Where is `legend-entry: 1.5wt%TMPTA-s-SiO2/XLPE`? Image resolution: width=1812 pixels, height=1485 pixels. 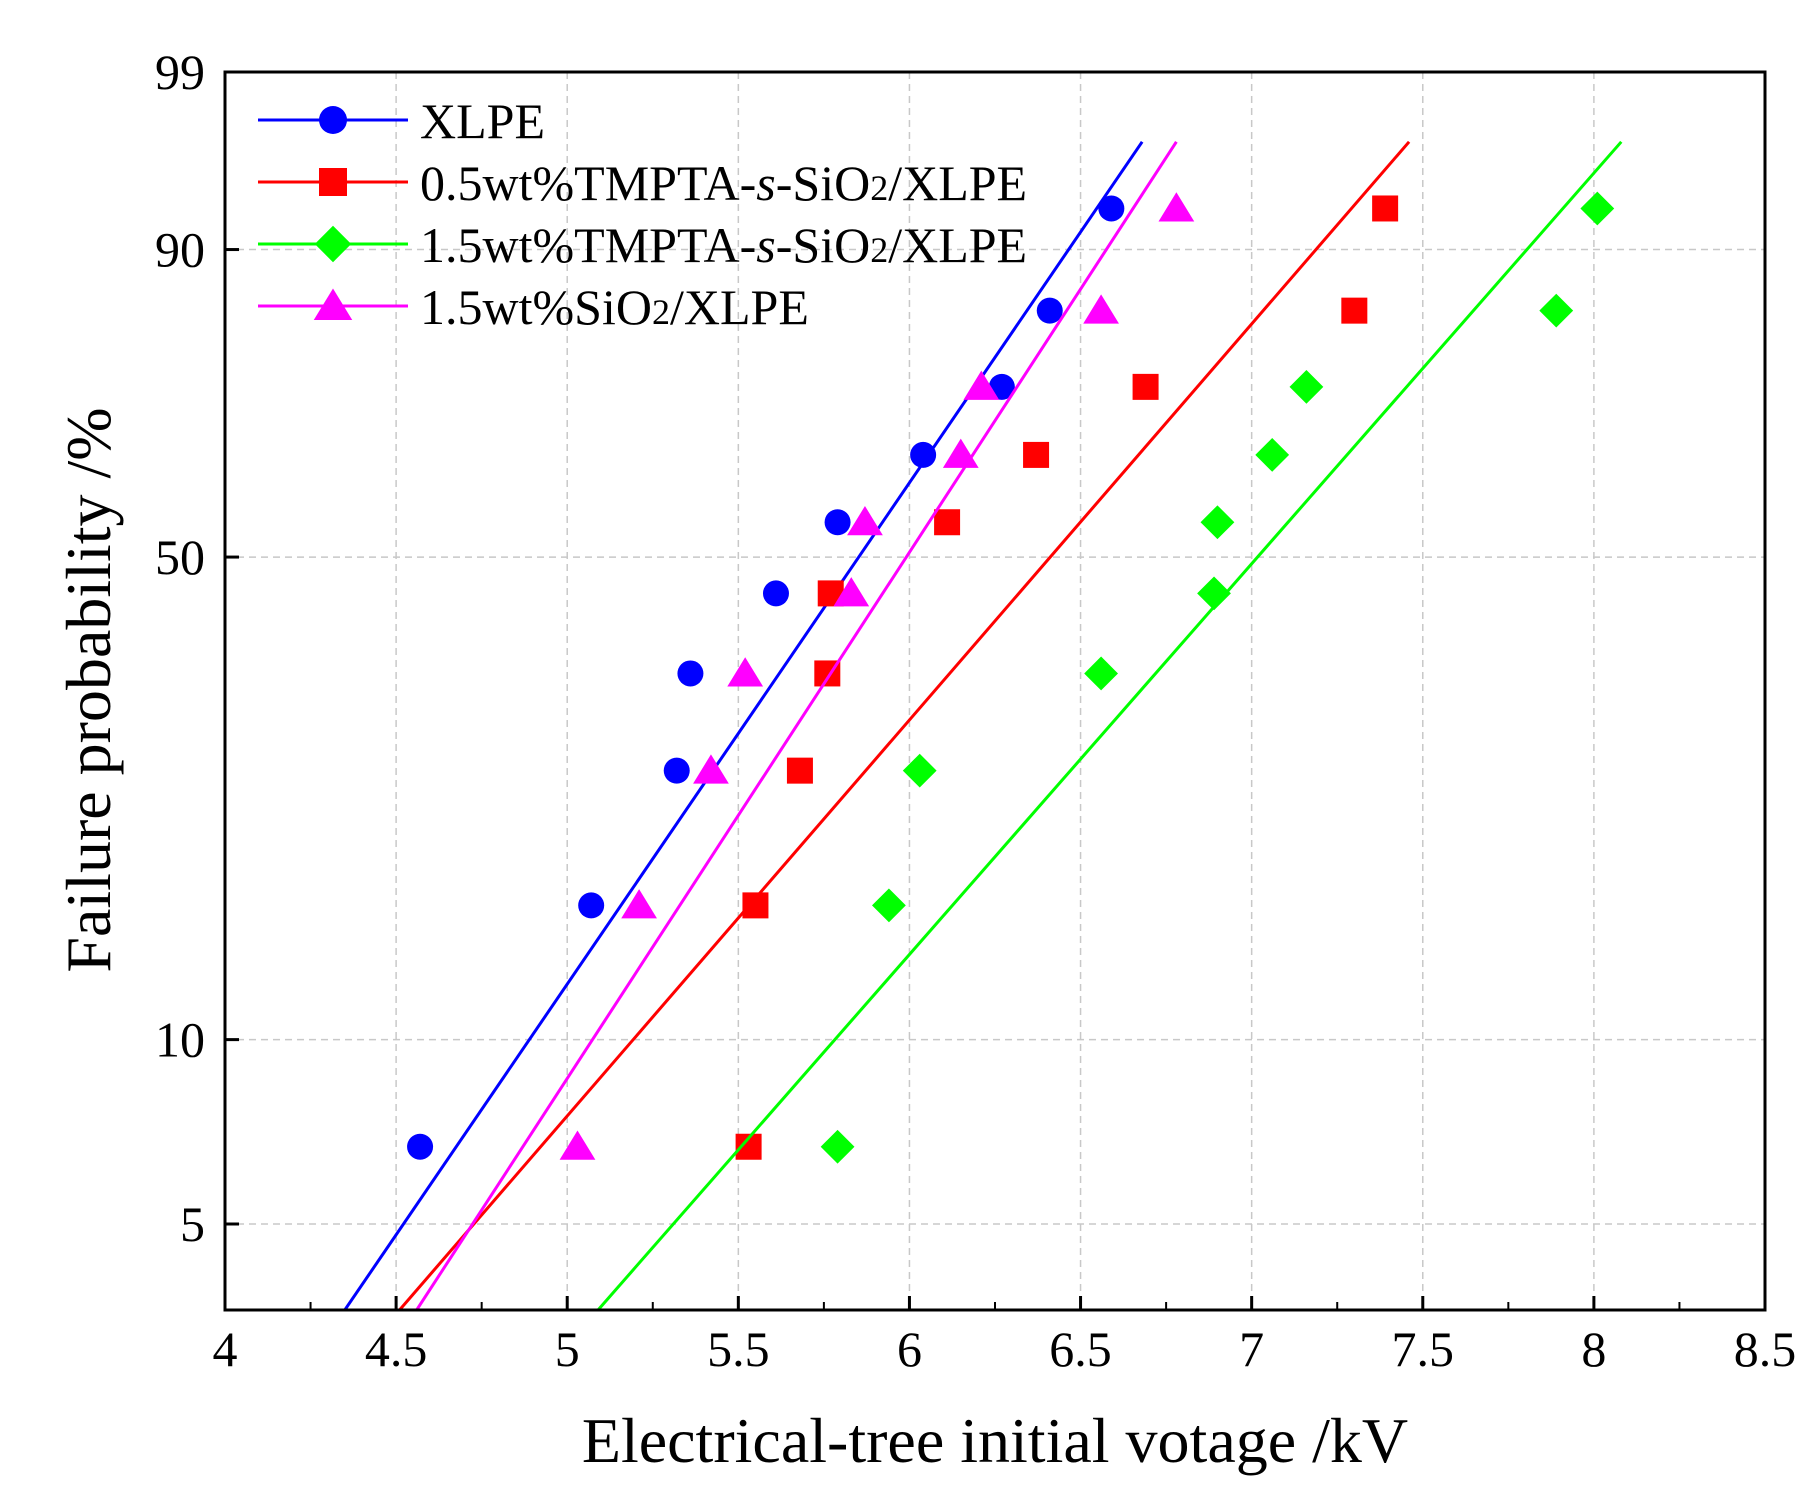 legend-entry: 1.5wt%TMPTA-s-SiO2/XLPE is located at coordinates (642, 245).